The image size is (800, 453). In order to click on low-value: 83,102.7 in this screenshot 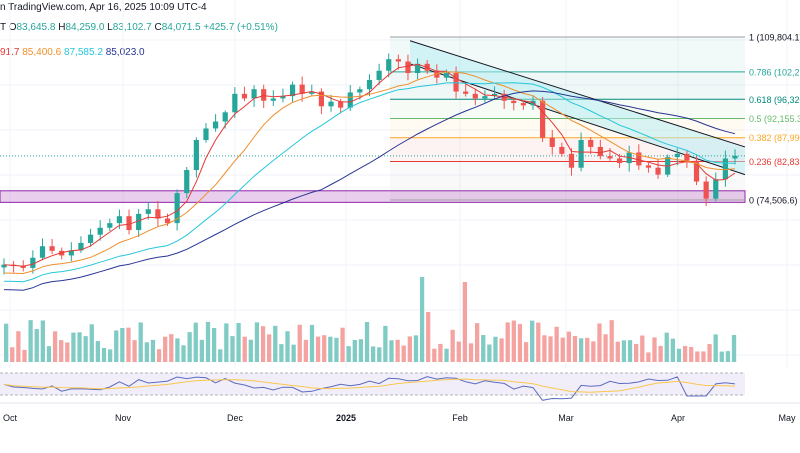, I will do `click(132, 27)`.